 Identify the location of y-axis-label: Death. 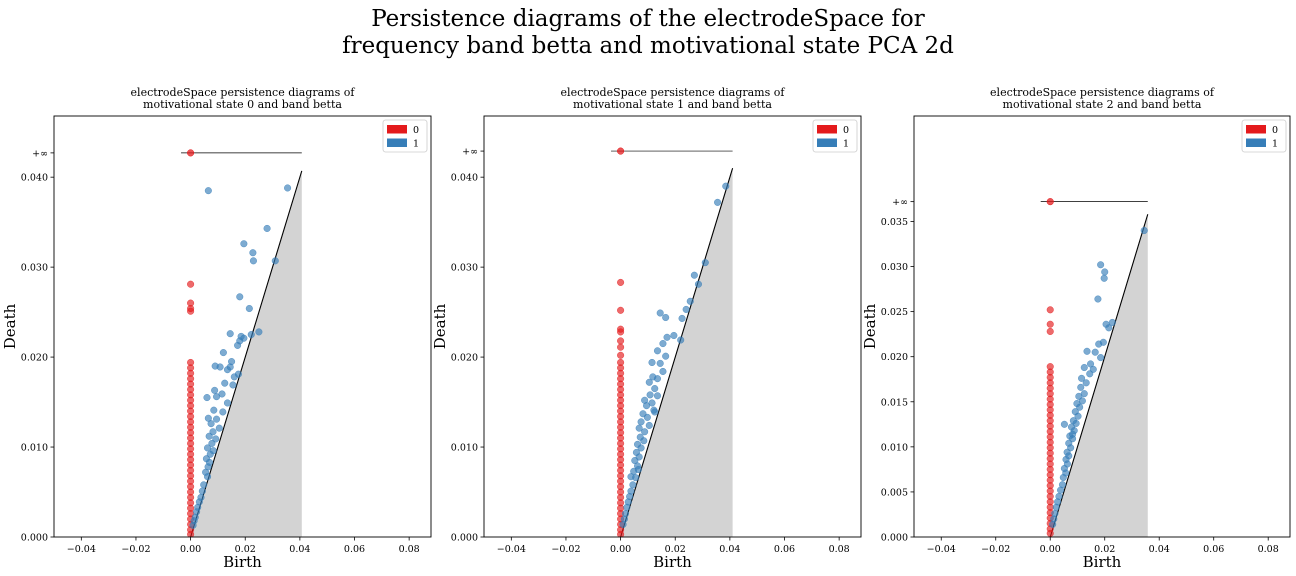
(440, 326).